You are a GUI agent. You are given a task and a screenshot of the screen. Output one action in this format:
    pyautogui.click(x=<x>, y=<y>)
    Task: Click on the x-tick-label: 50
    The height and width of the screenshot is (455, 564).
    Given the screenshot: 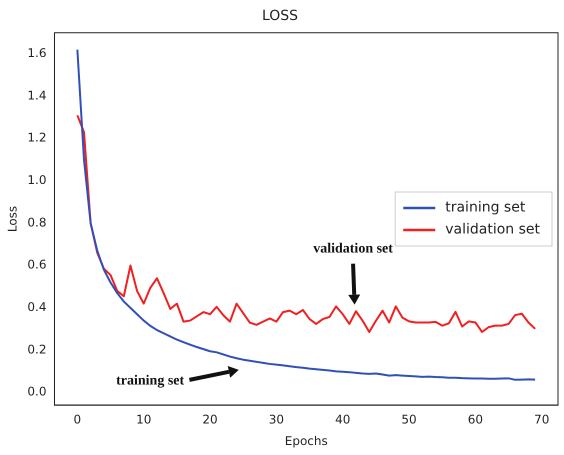 What is the action you would take?
    pyautogui.click(x=409, y=419)
    